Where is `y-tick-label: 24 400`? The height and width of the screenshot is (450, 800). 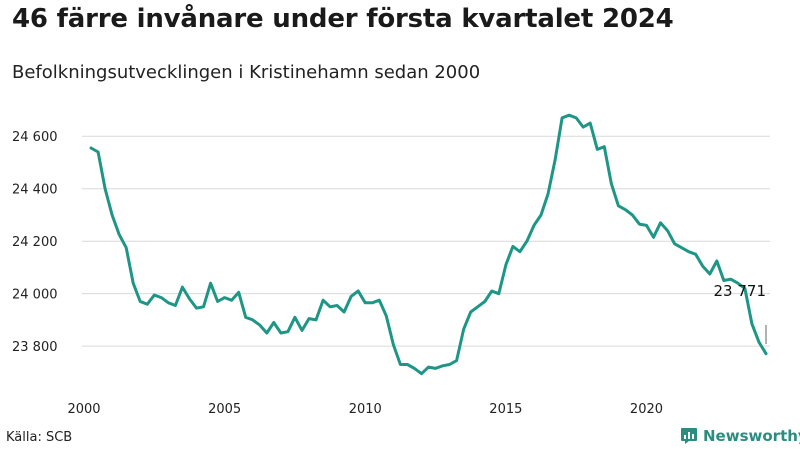
y-tick-label: 24 400 is located at coordinates (35, 190).